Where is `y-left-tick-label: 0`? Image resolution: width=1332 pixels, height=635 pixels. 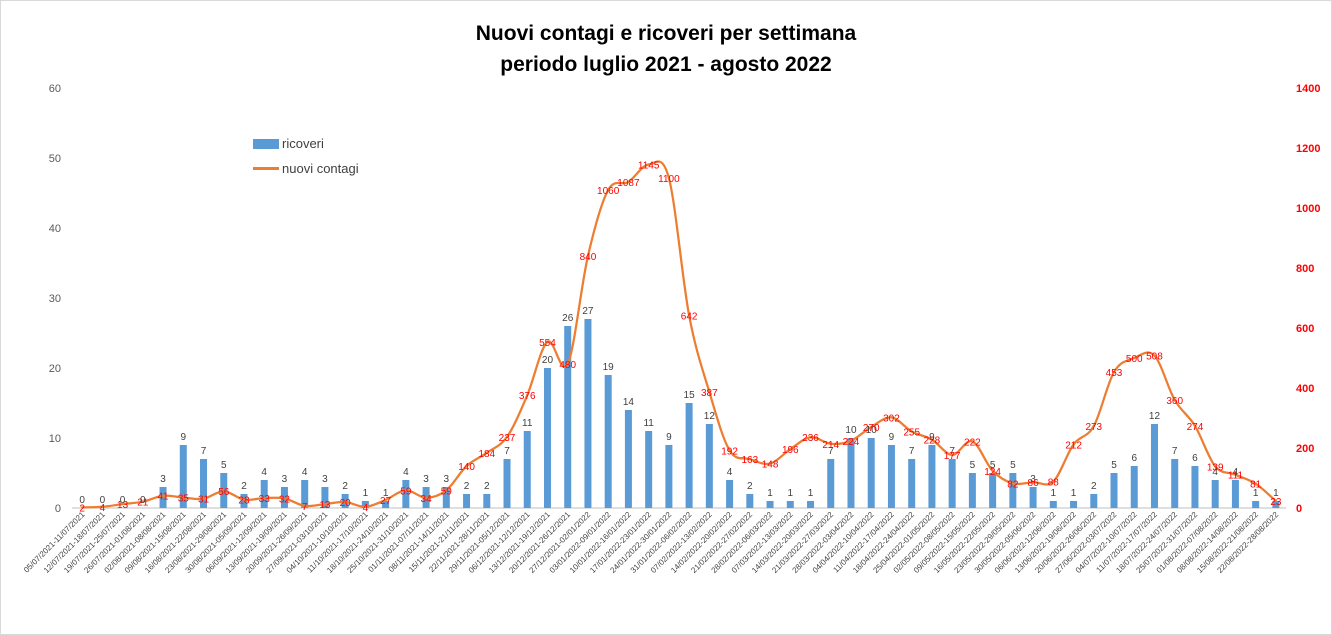
y-left-tick-label: 0 is located at coordinates (58, 509).